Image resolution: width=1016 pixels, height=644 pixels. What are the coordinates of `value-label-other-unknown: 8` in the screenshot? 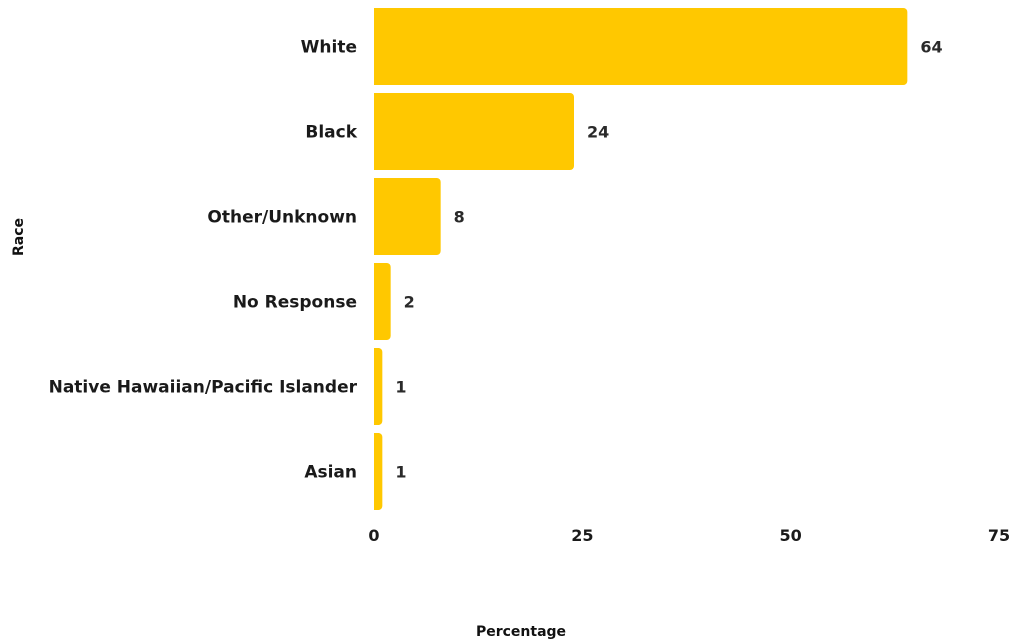 It's located at (459, 217).